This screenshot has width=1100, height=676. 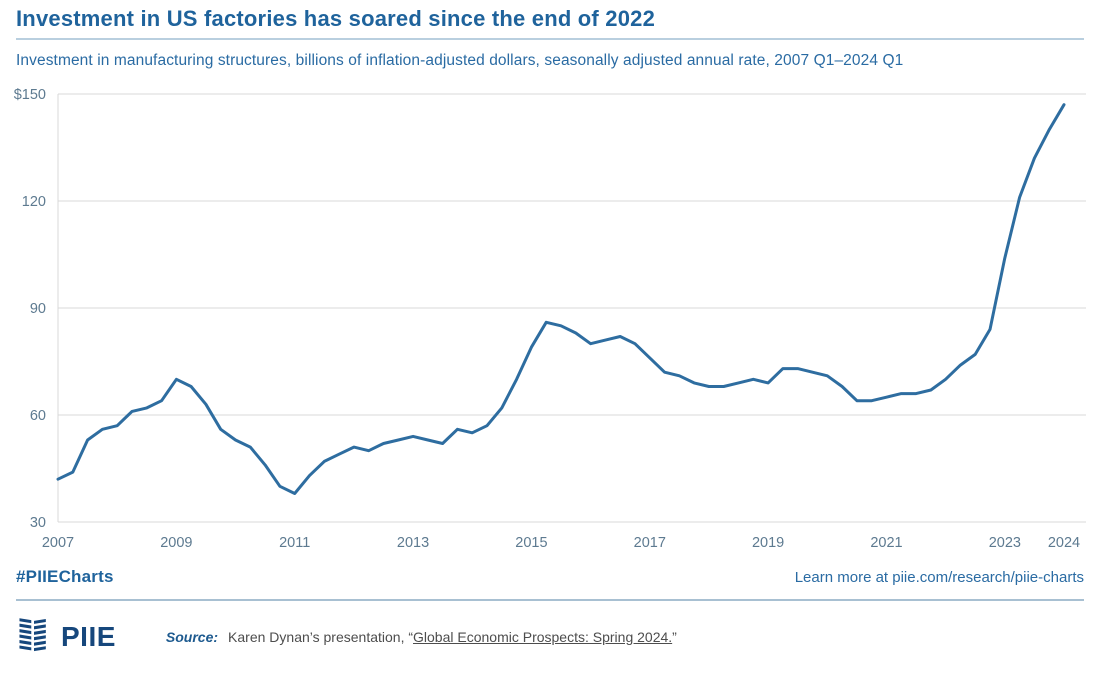 I want to click on x-tick-label: 2019, so click(x=768, y=543).